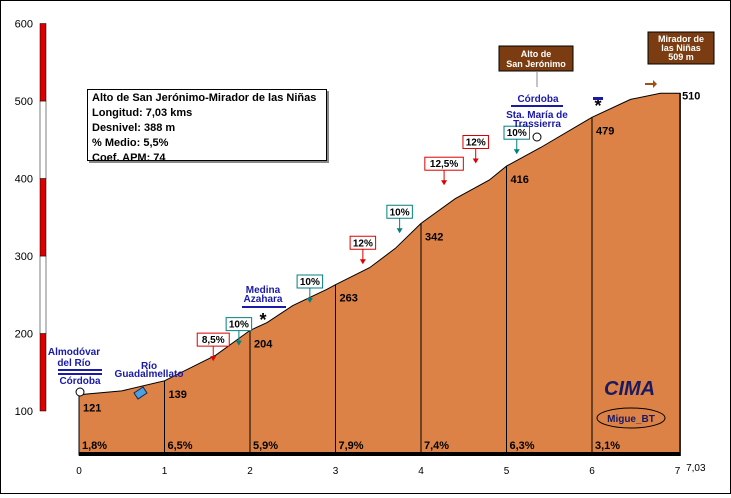 The image size is (731, 498). I want to click on ramp-label: 8,5%, so click(213, 340).